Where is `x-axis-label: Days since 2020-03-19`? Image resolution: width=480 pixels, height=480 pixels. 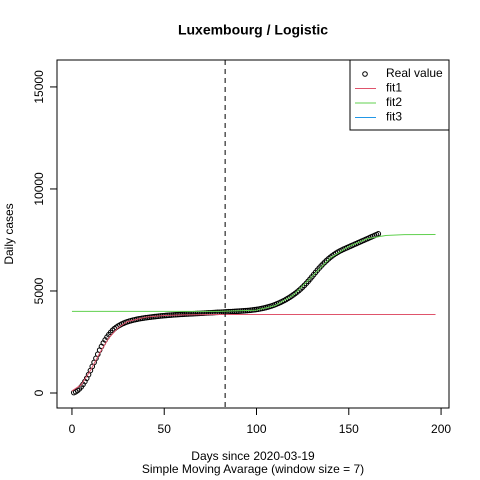 x-axis-label: Days since 2020-03-19 is located at coordinates (253, 456).